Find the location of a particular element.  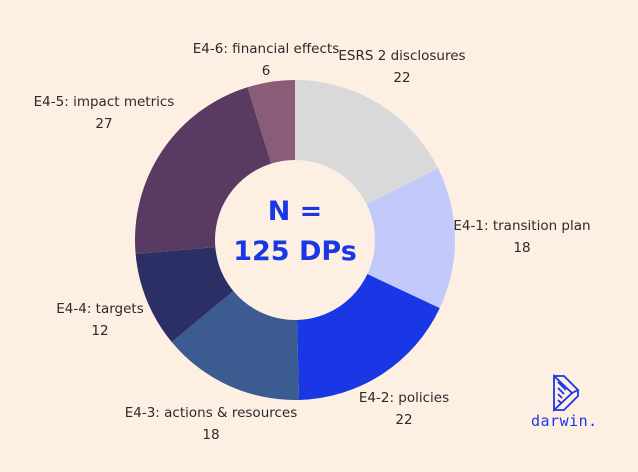

slice-label-e4-5-impact-metrics: E4-5: impact metrics is located at coordinates (104, 102).